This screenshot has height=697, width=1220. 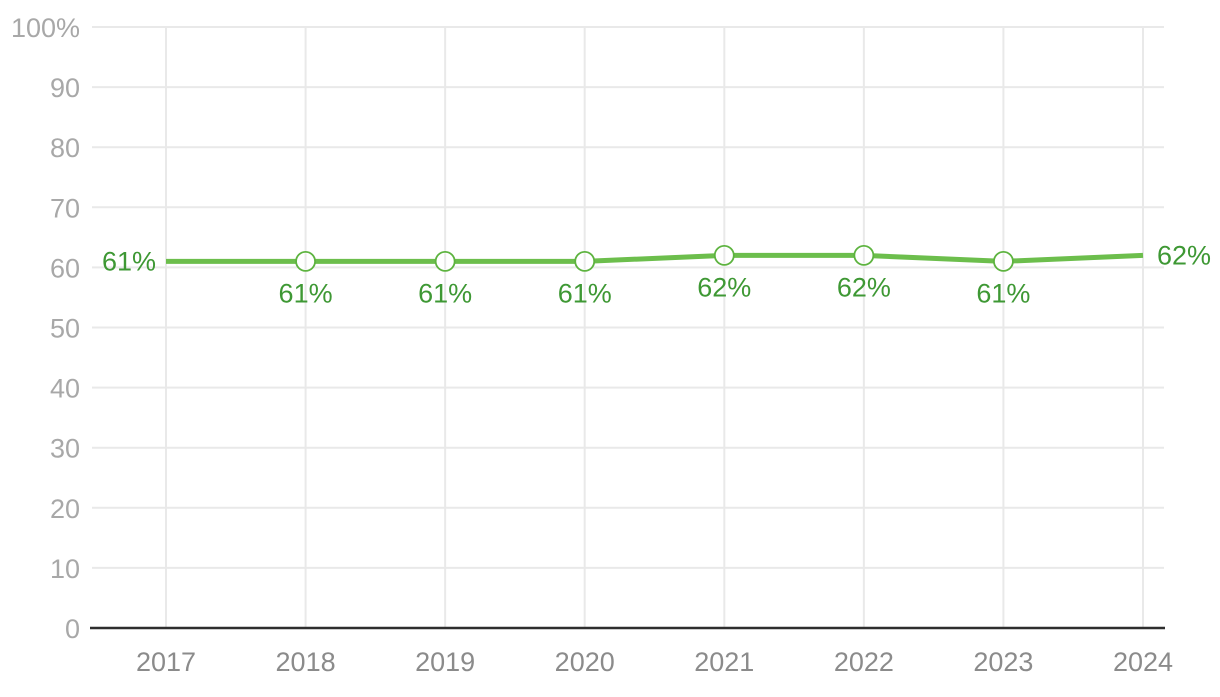 What do you see at coordinates (65, 268) in the screenshot?
I see `y-tick-label: 60` at bounding box center [65, 268].